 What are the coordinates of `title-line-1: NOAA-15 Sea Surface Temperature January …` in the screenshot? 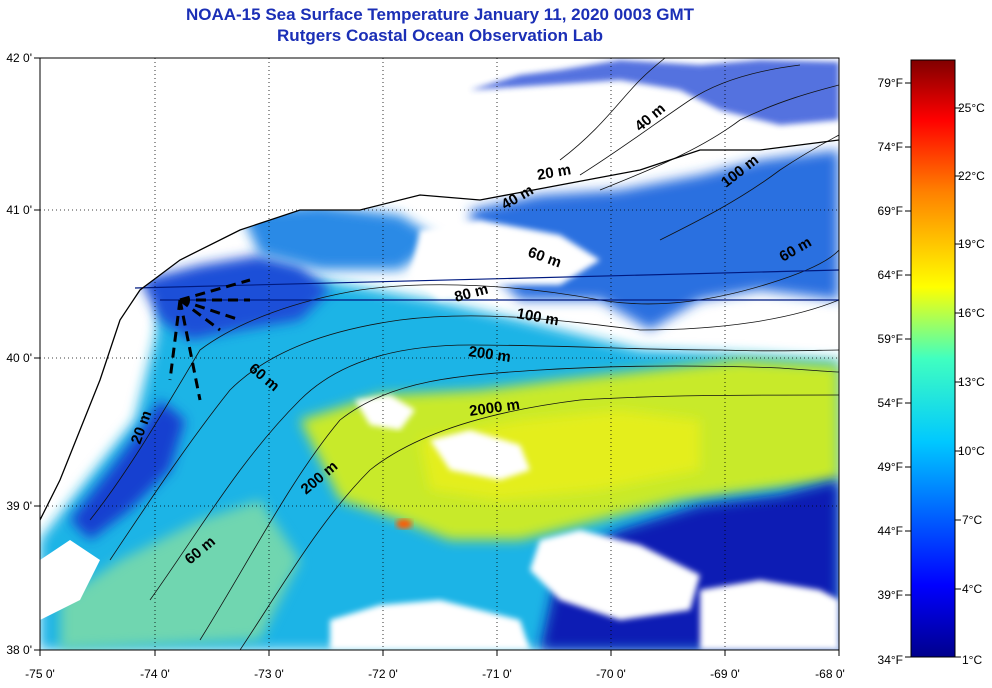 It's located at (440, 14).